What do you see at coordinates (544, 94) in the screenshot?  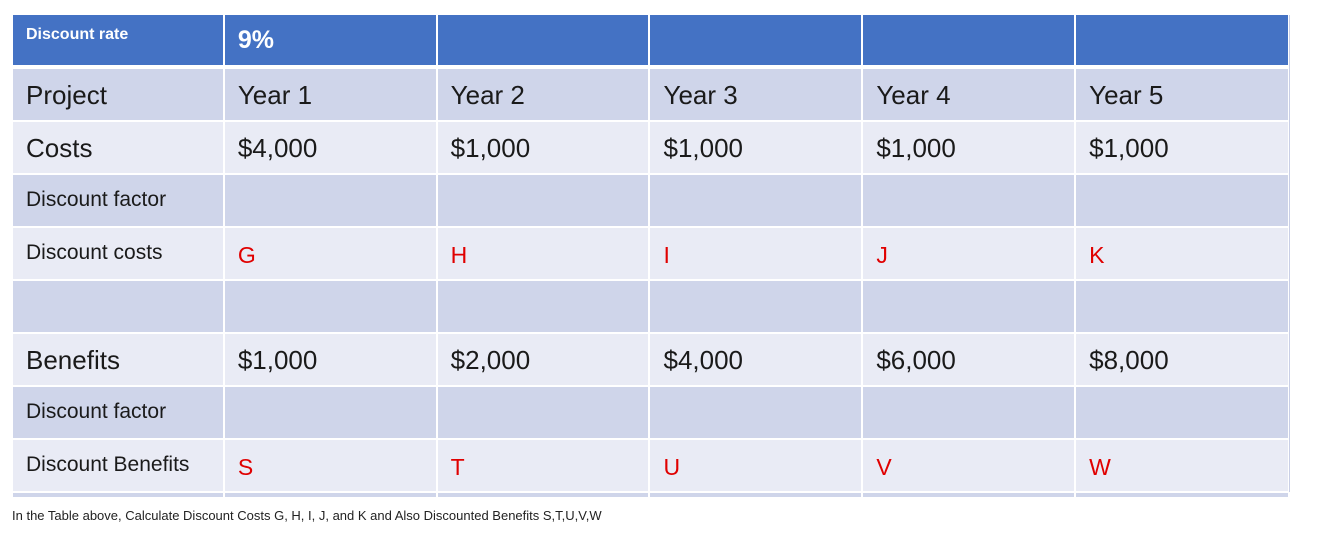 I see `column-header-year-2: Year 2` at bounding box center [544, 94].